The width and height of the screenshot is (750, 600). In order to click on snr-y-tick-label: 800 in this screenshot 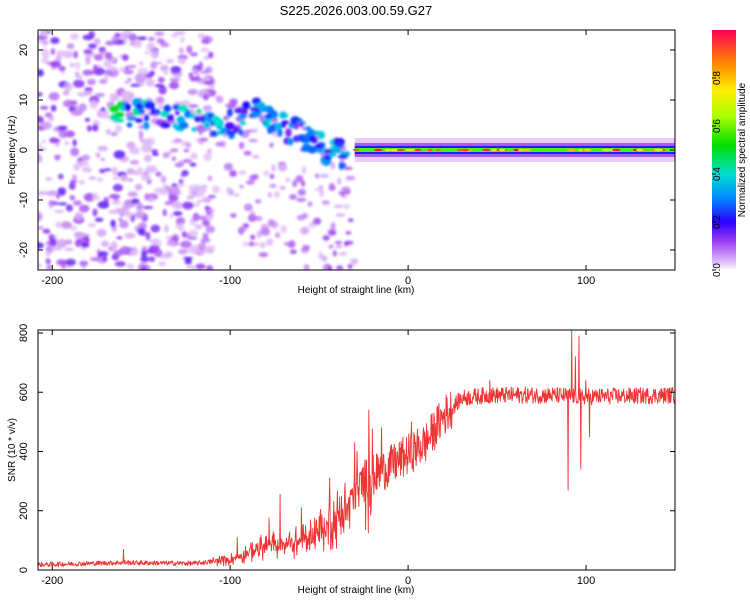, I will do `click(24, 333)`.